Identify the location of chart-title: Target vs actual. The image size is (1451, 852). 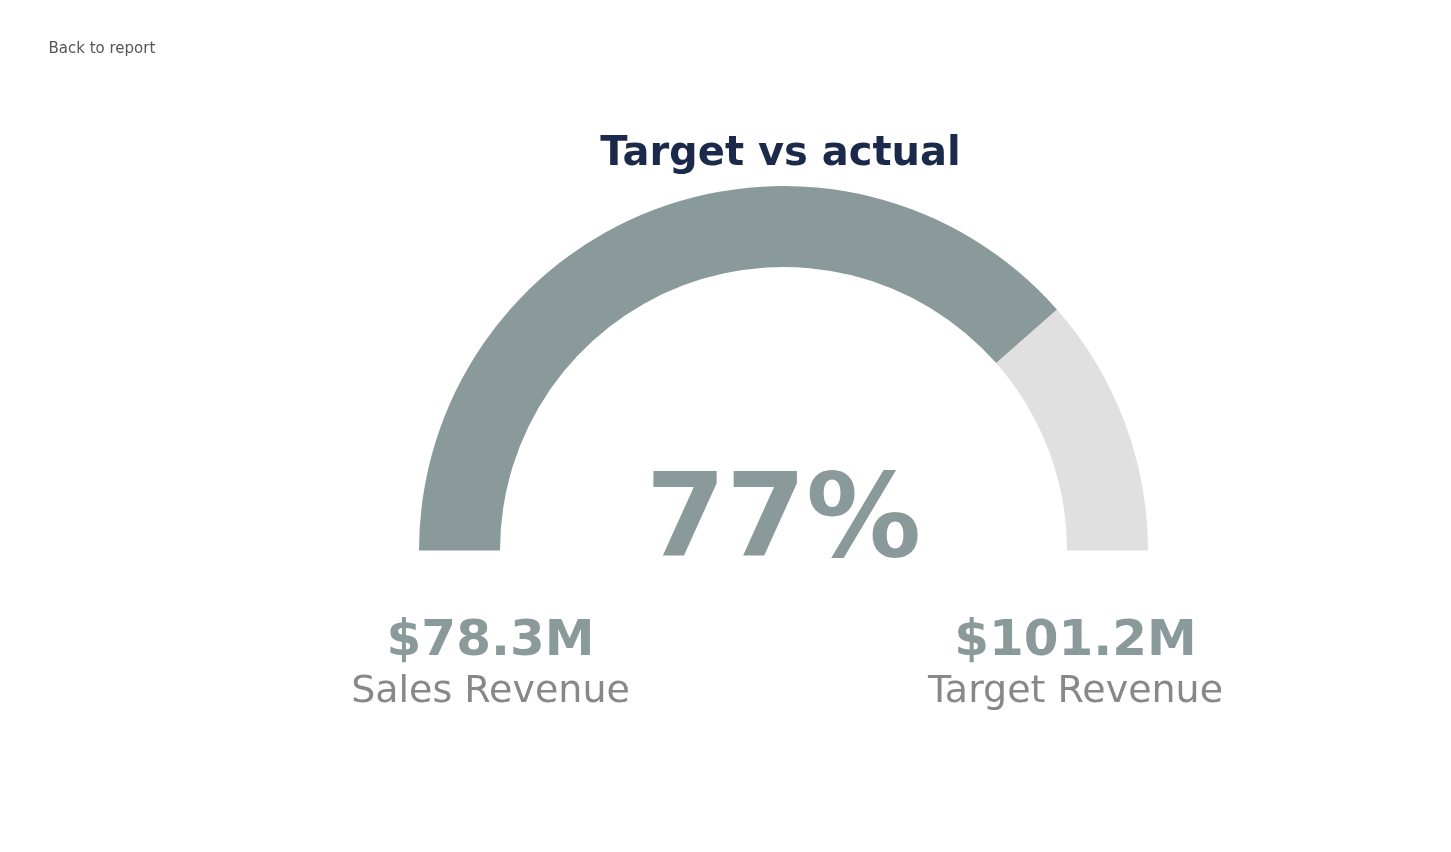
(780, 150).